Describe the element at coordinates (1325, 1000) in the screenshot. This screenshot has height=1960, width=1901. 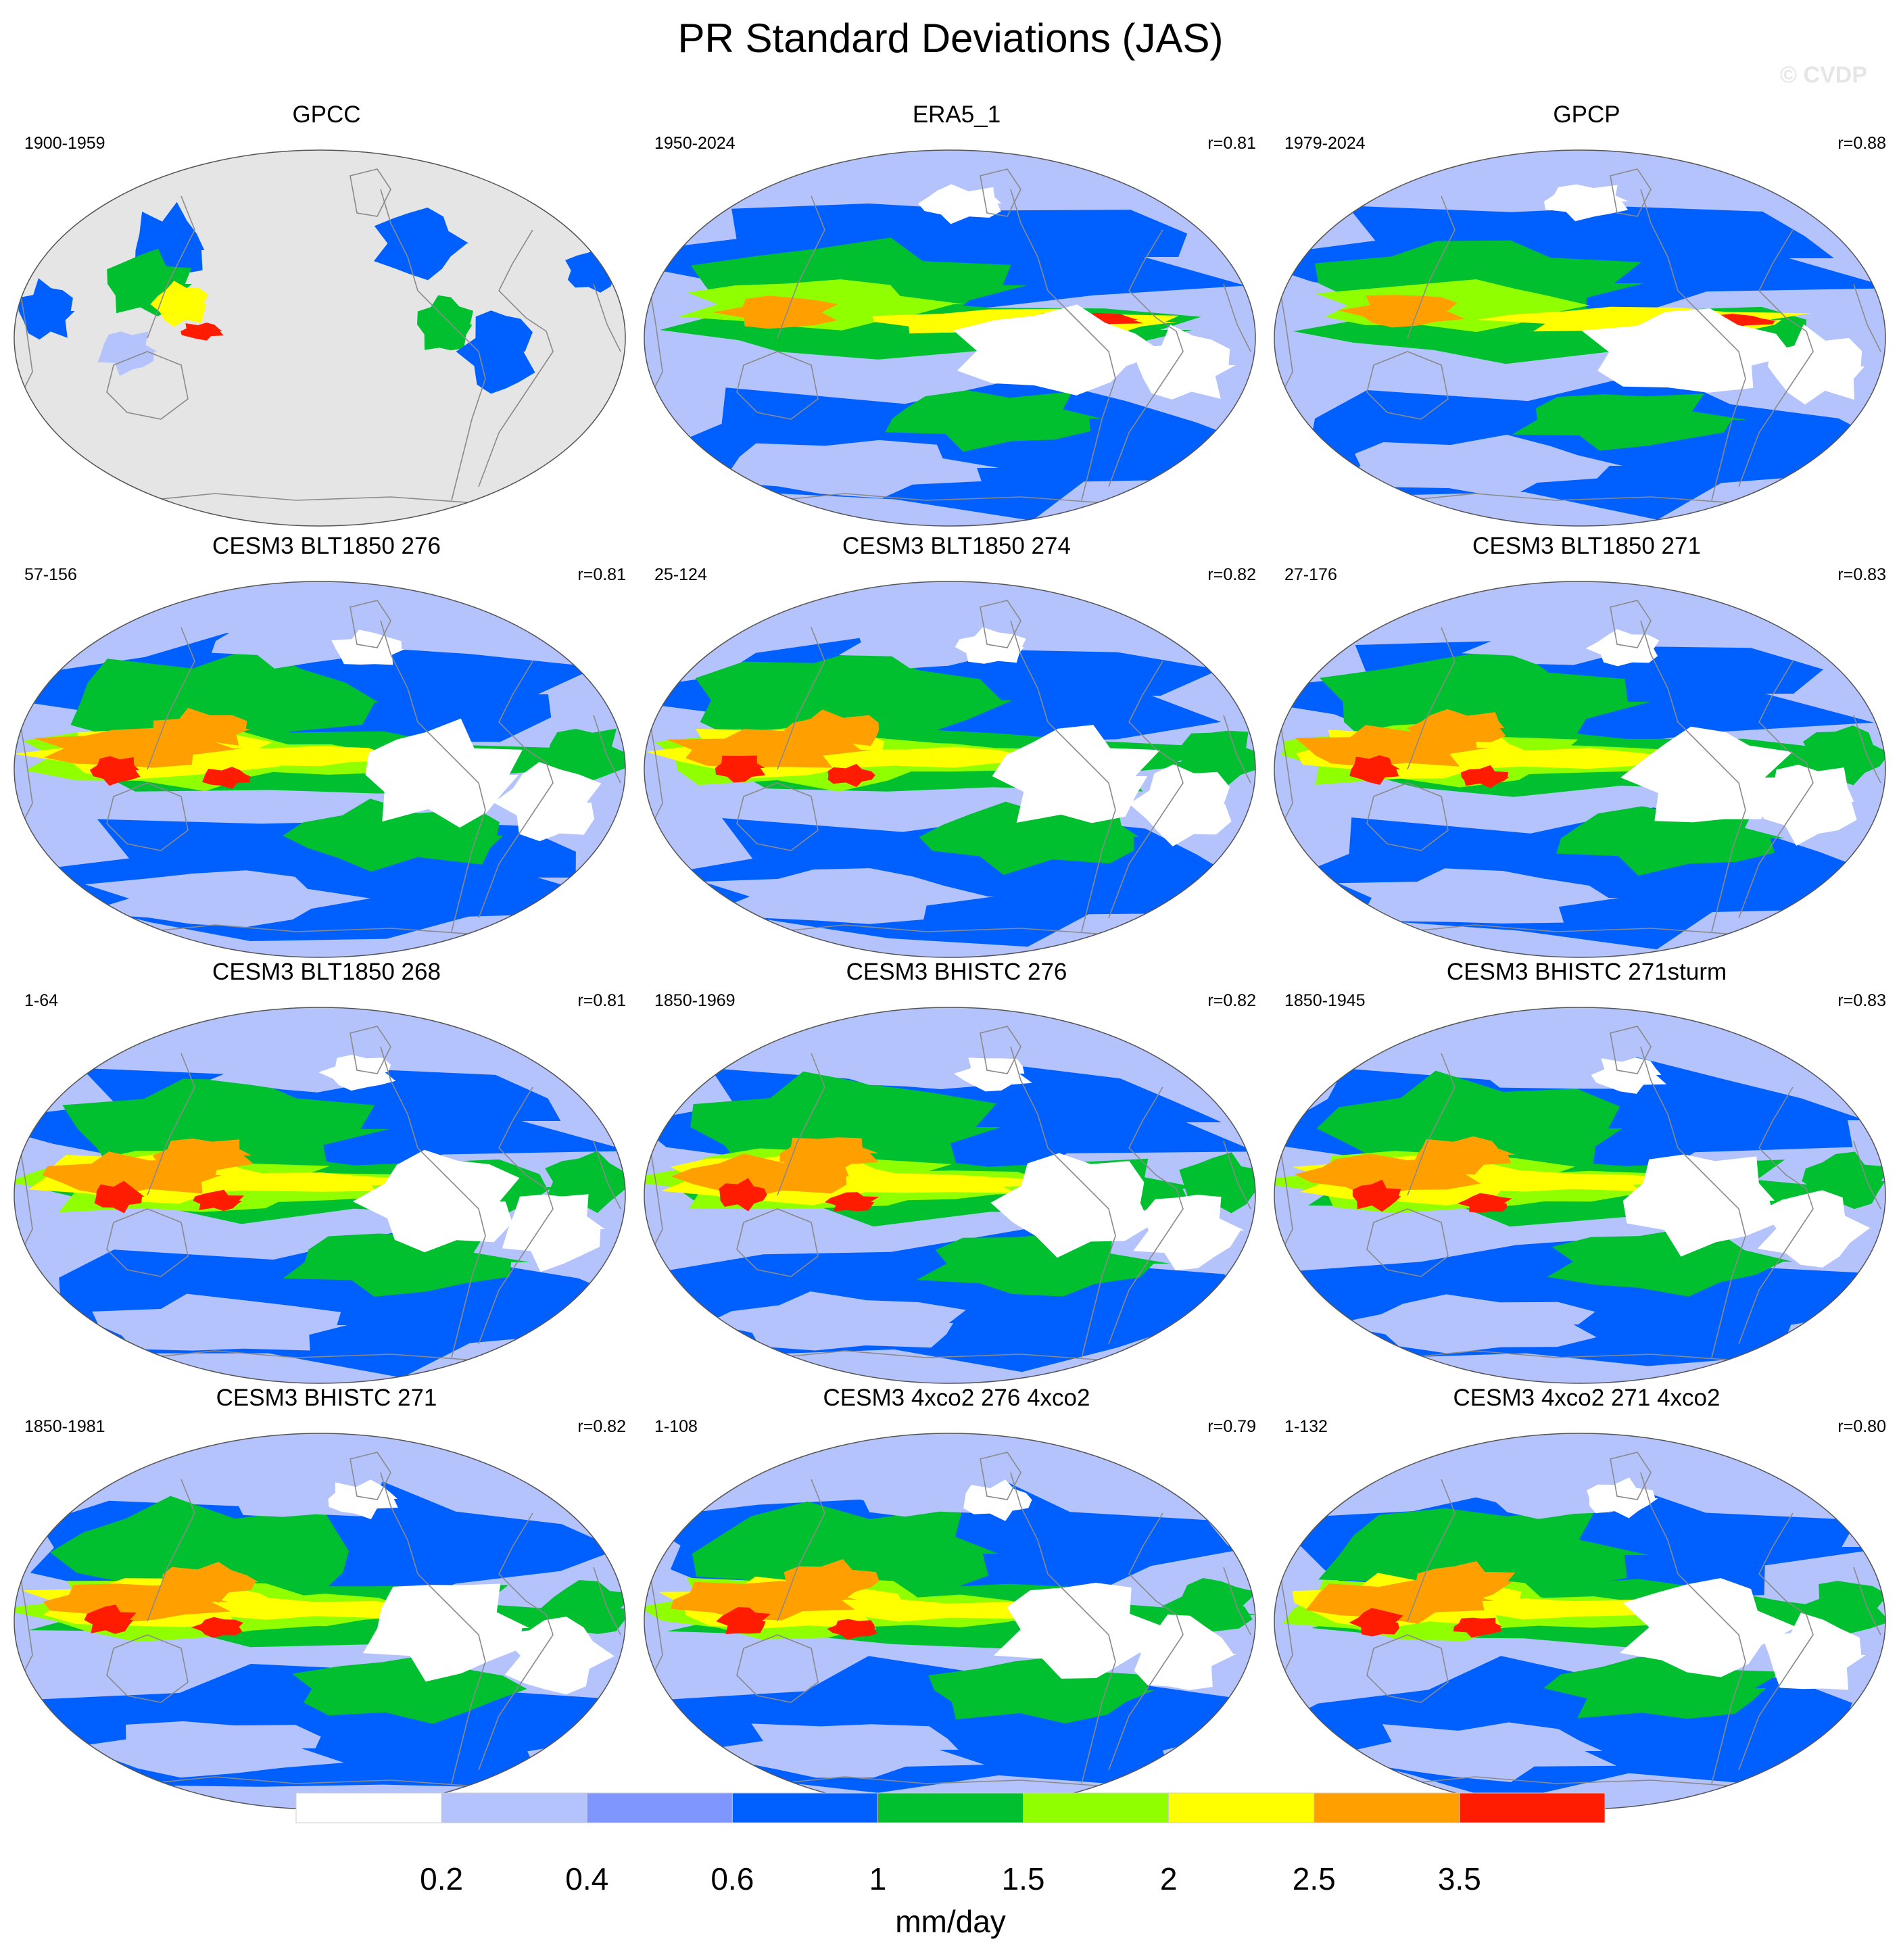
I see `panel-years: 1850-1945` at that location.